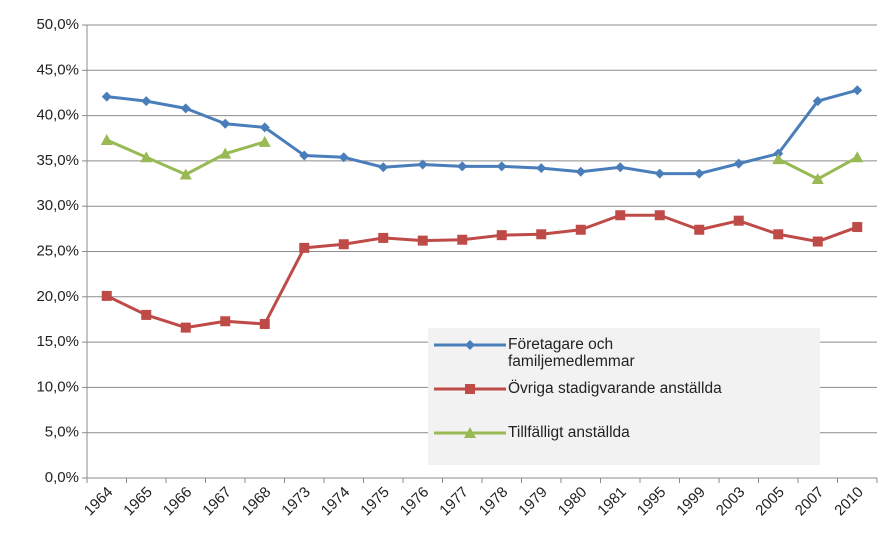  I want to click on x-tick-label: 1995, so click(652, 502).